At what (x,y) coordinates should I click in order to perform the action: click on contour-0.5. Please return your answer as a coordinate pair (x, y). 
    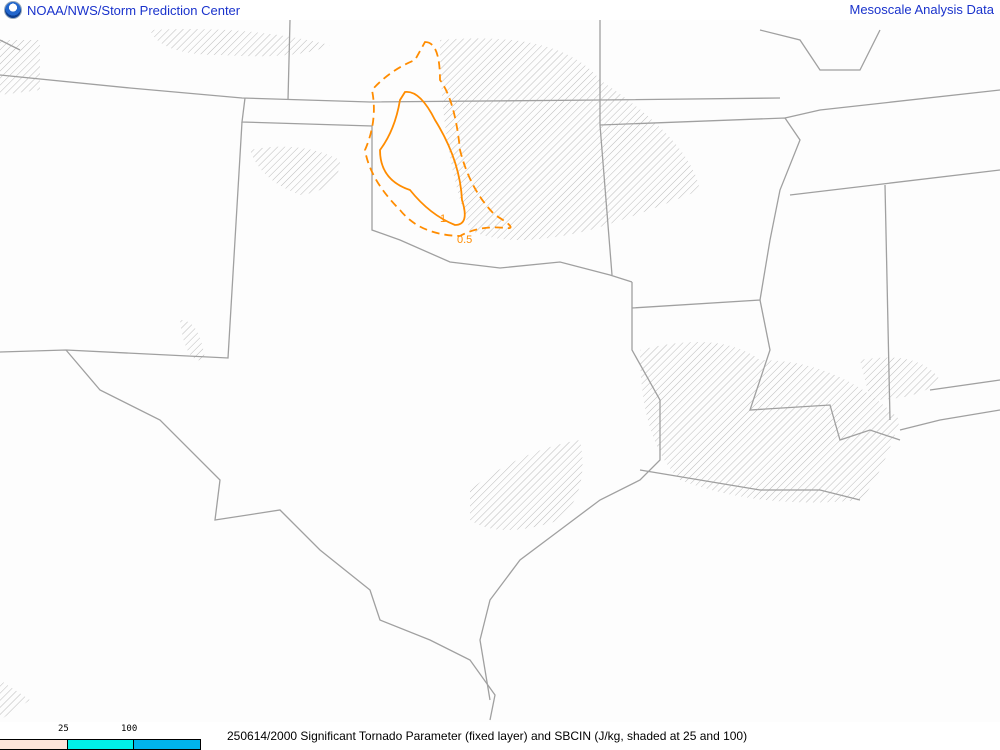
    Looking at the image, I should click on (438, 139).